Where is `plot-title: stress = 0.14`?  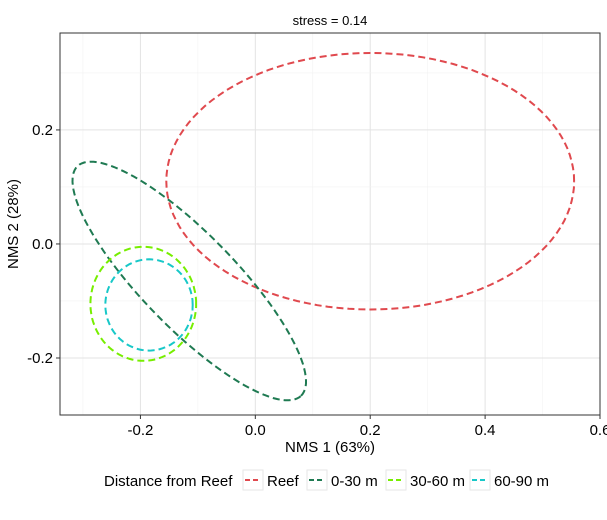 plot-title: stress = 0.14 is located at coordinates (330, 20).